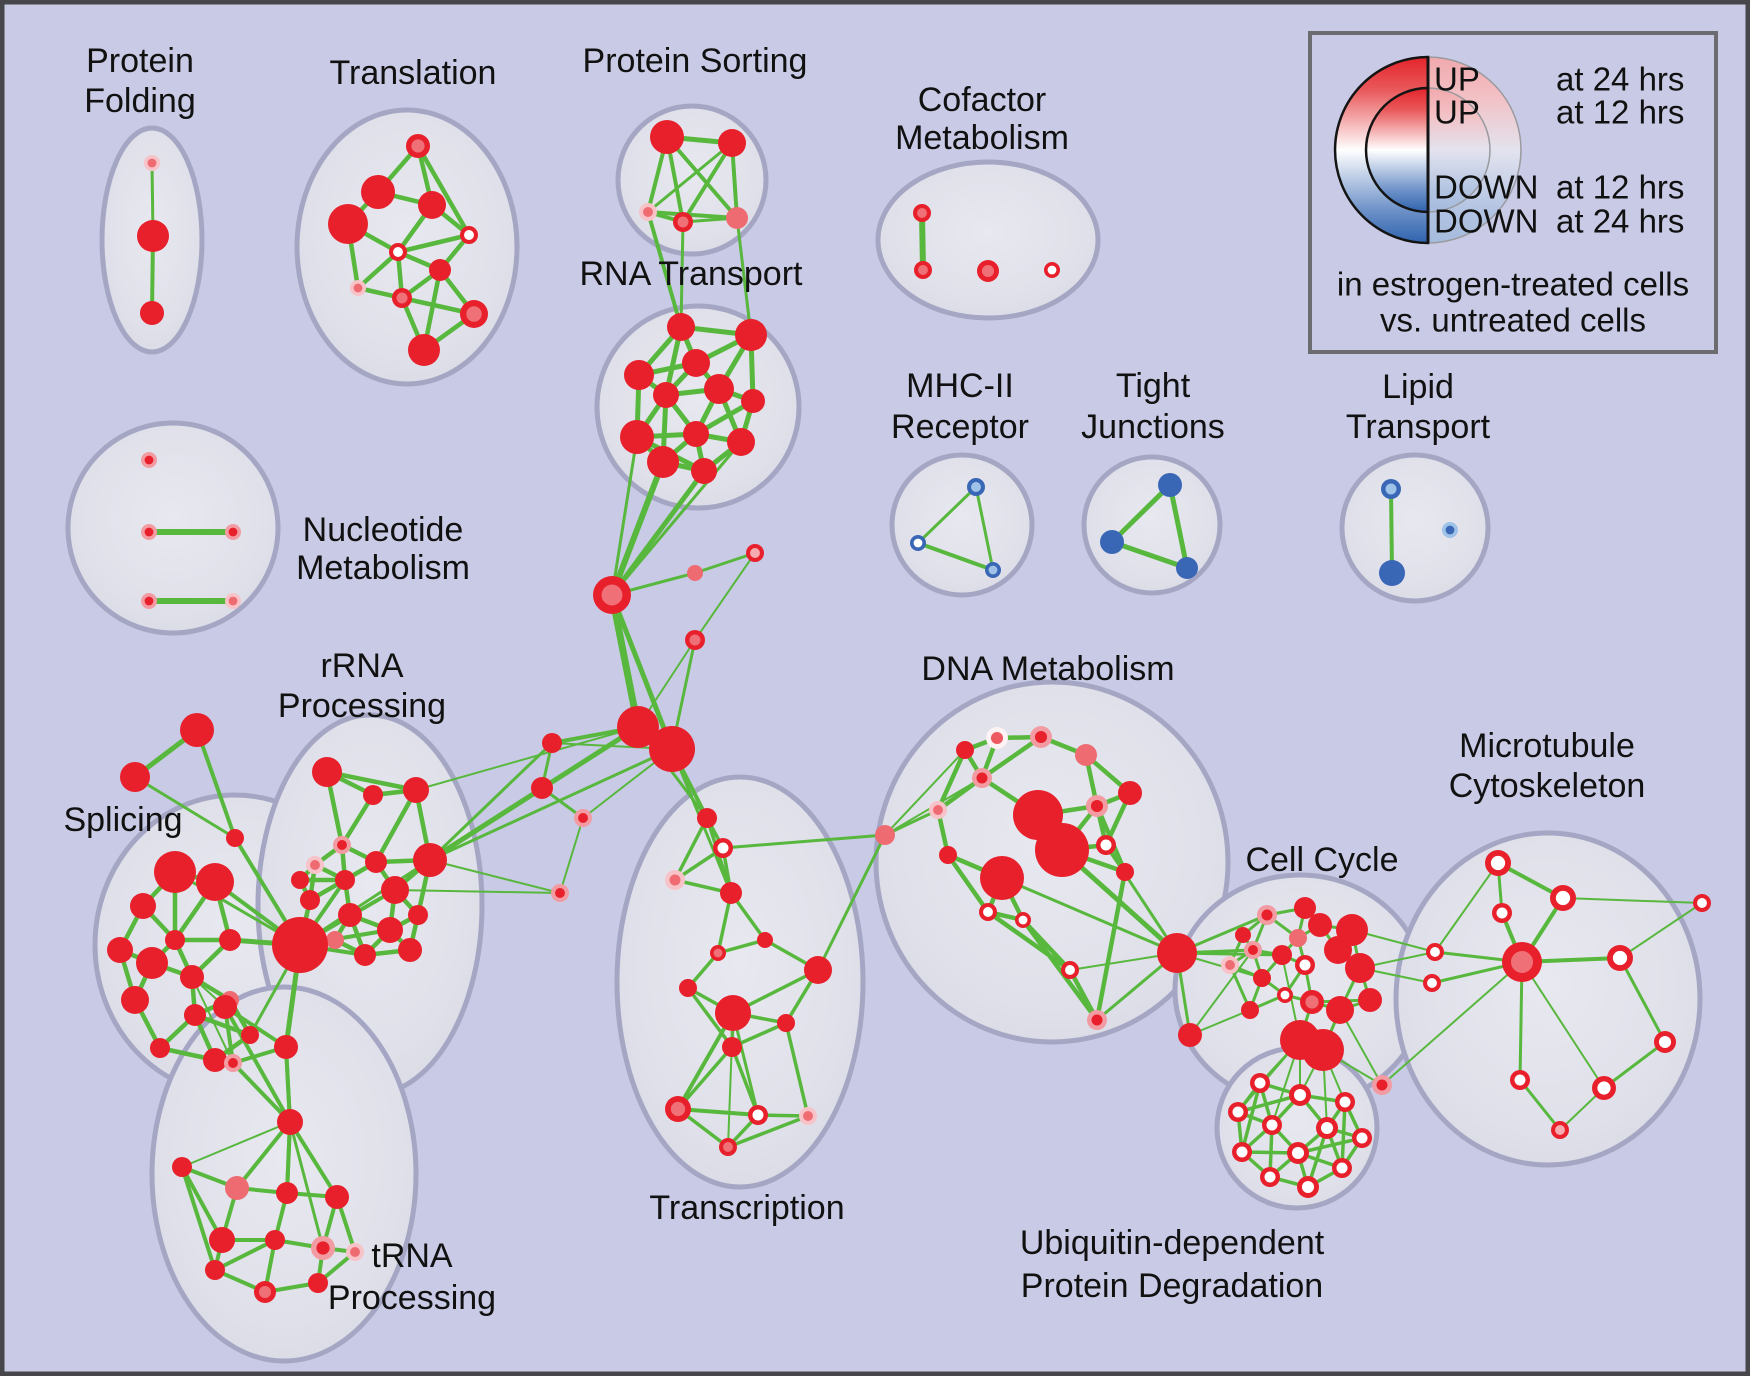 This screenshot has width=1750, height=1376. What do you see at coordinates (1459, 150) in the screenshot?
I see `legend-inner-right-half` at bounding box center [1459, 150].